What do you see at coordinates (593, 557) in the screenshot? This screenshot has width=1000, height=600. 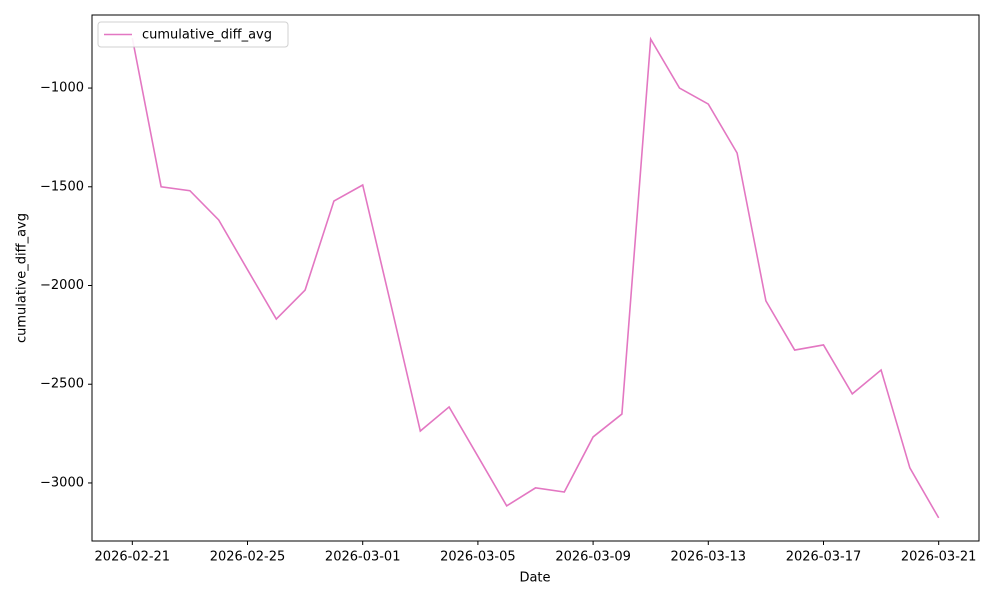 I see `x-tick-label: 2026-03-09` at bounding box center [593, 557].